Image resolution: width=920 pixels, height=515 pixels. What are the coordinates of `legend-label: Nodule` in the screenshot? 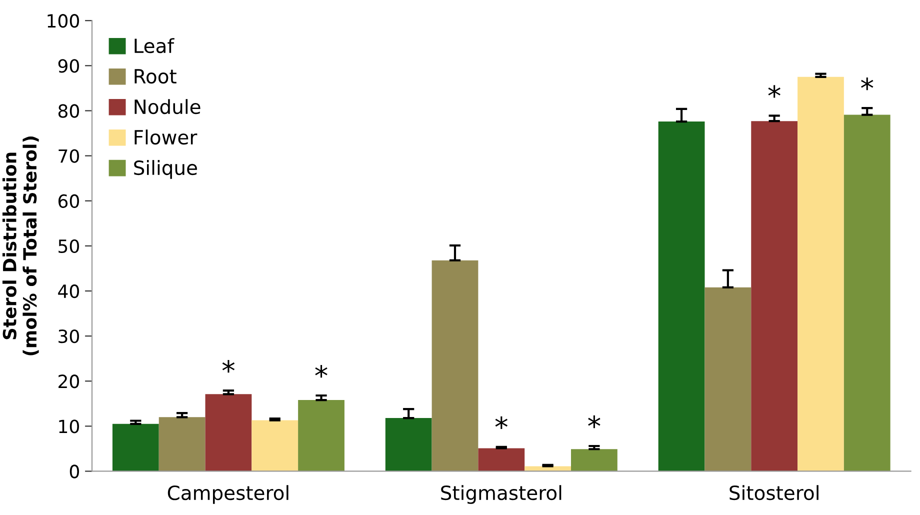 It's located at (167, 106).